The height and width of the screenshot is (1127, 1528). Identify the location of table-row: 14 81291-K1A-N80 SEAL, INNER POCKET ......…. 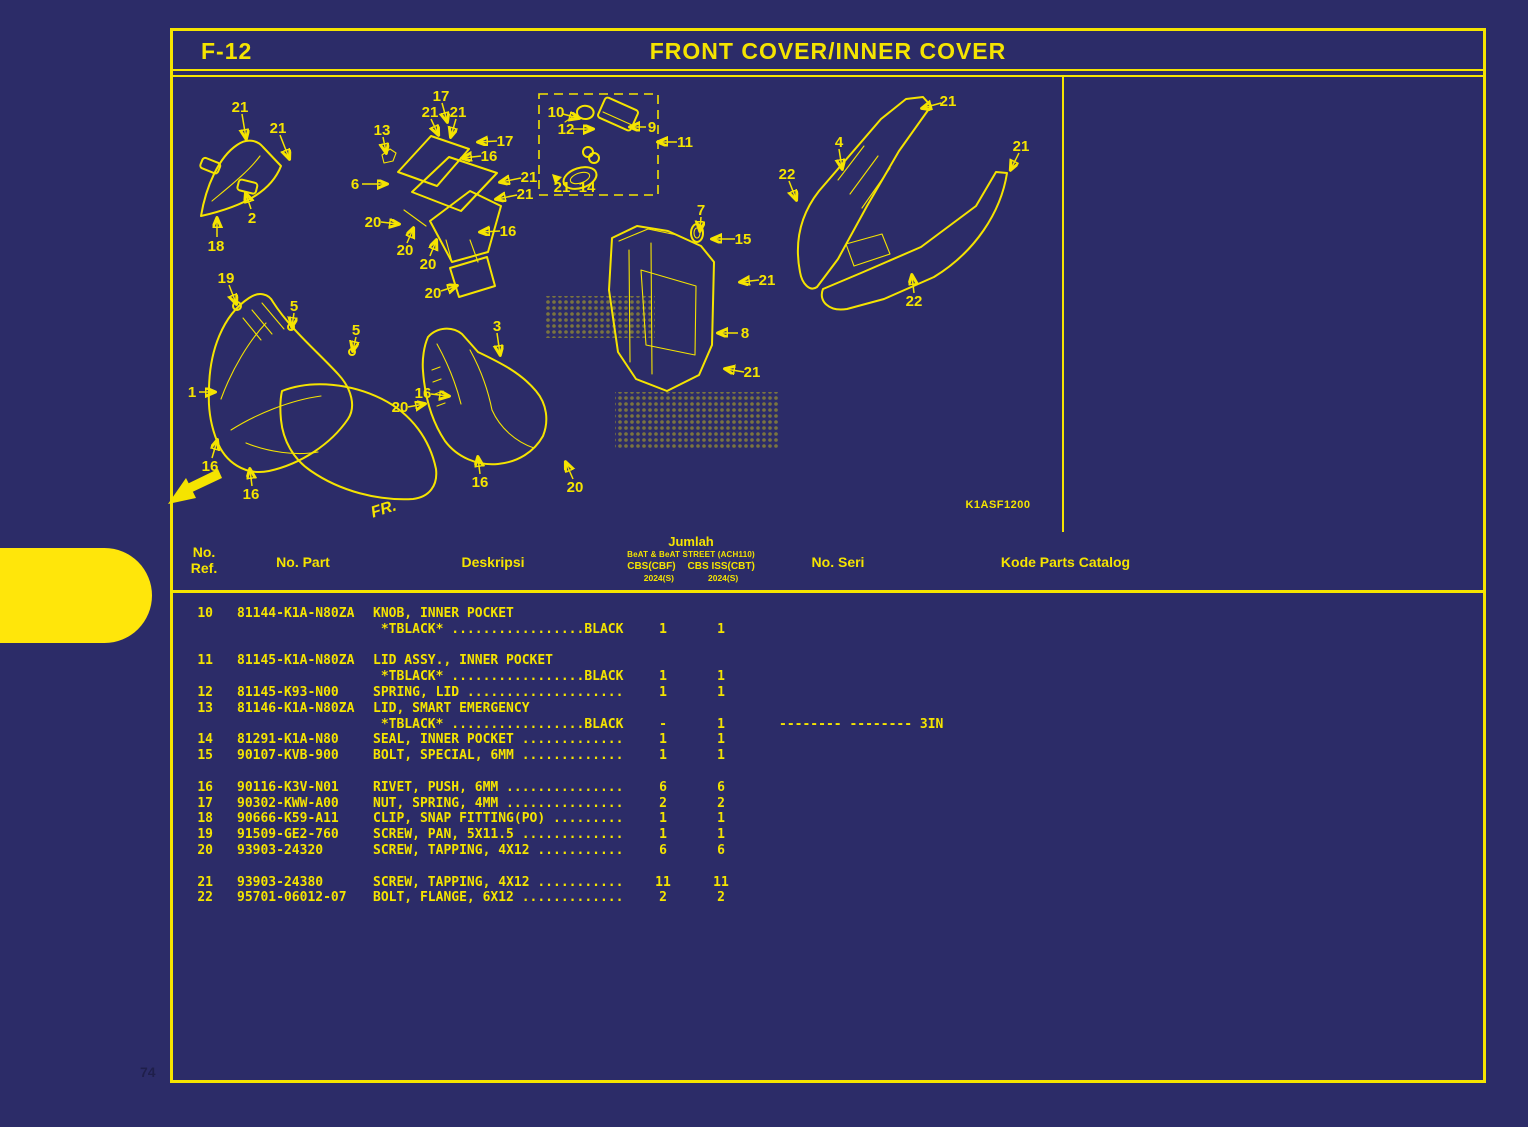
(828, 740).